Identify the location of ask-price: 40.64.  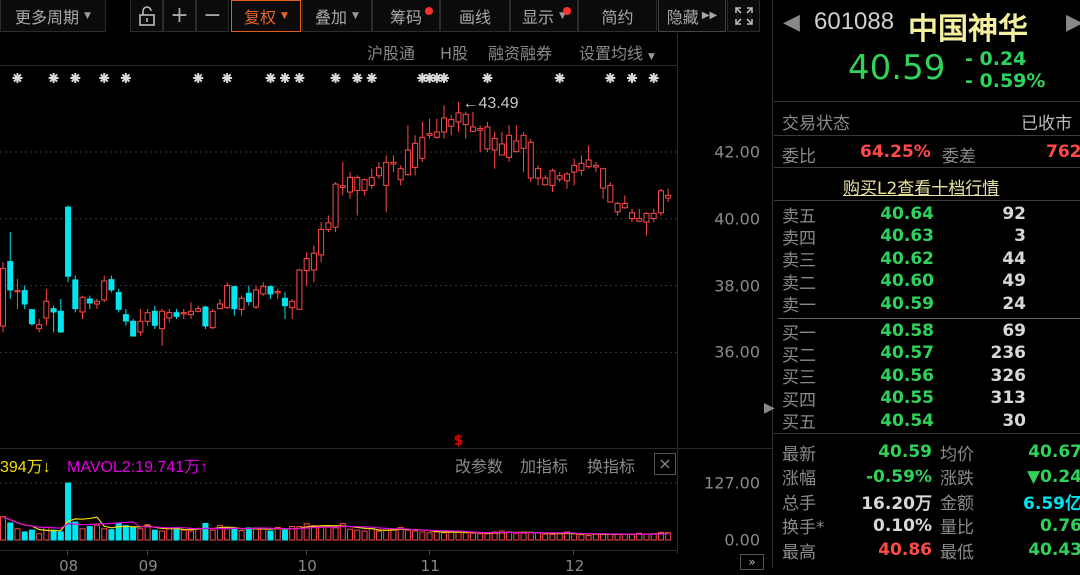
(907, 214).